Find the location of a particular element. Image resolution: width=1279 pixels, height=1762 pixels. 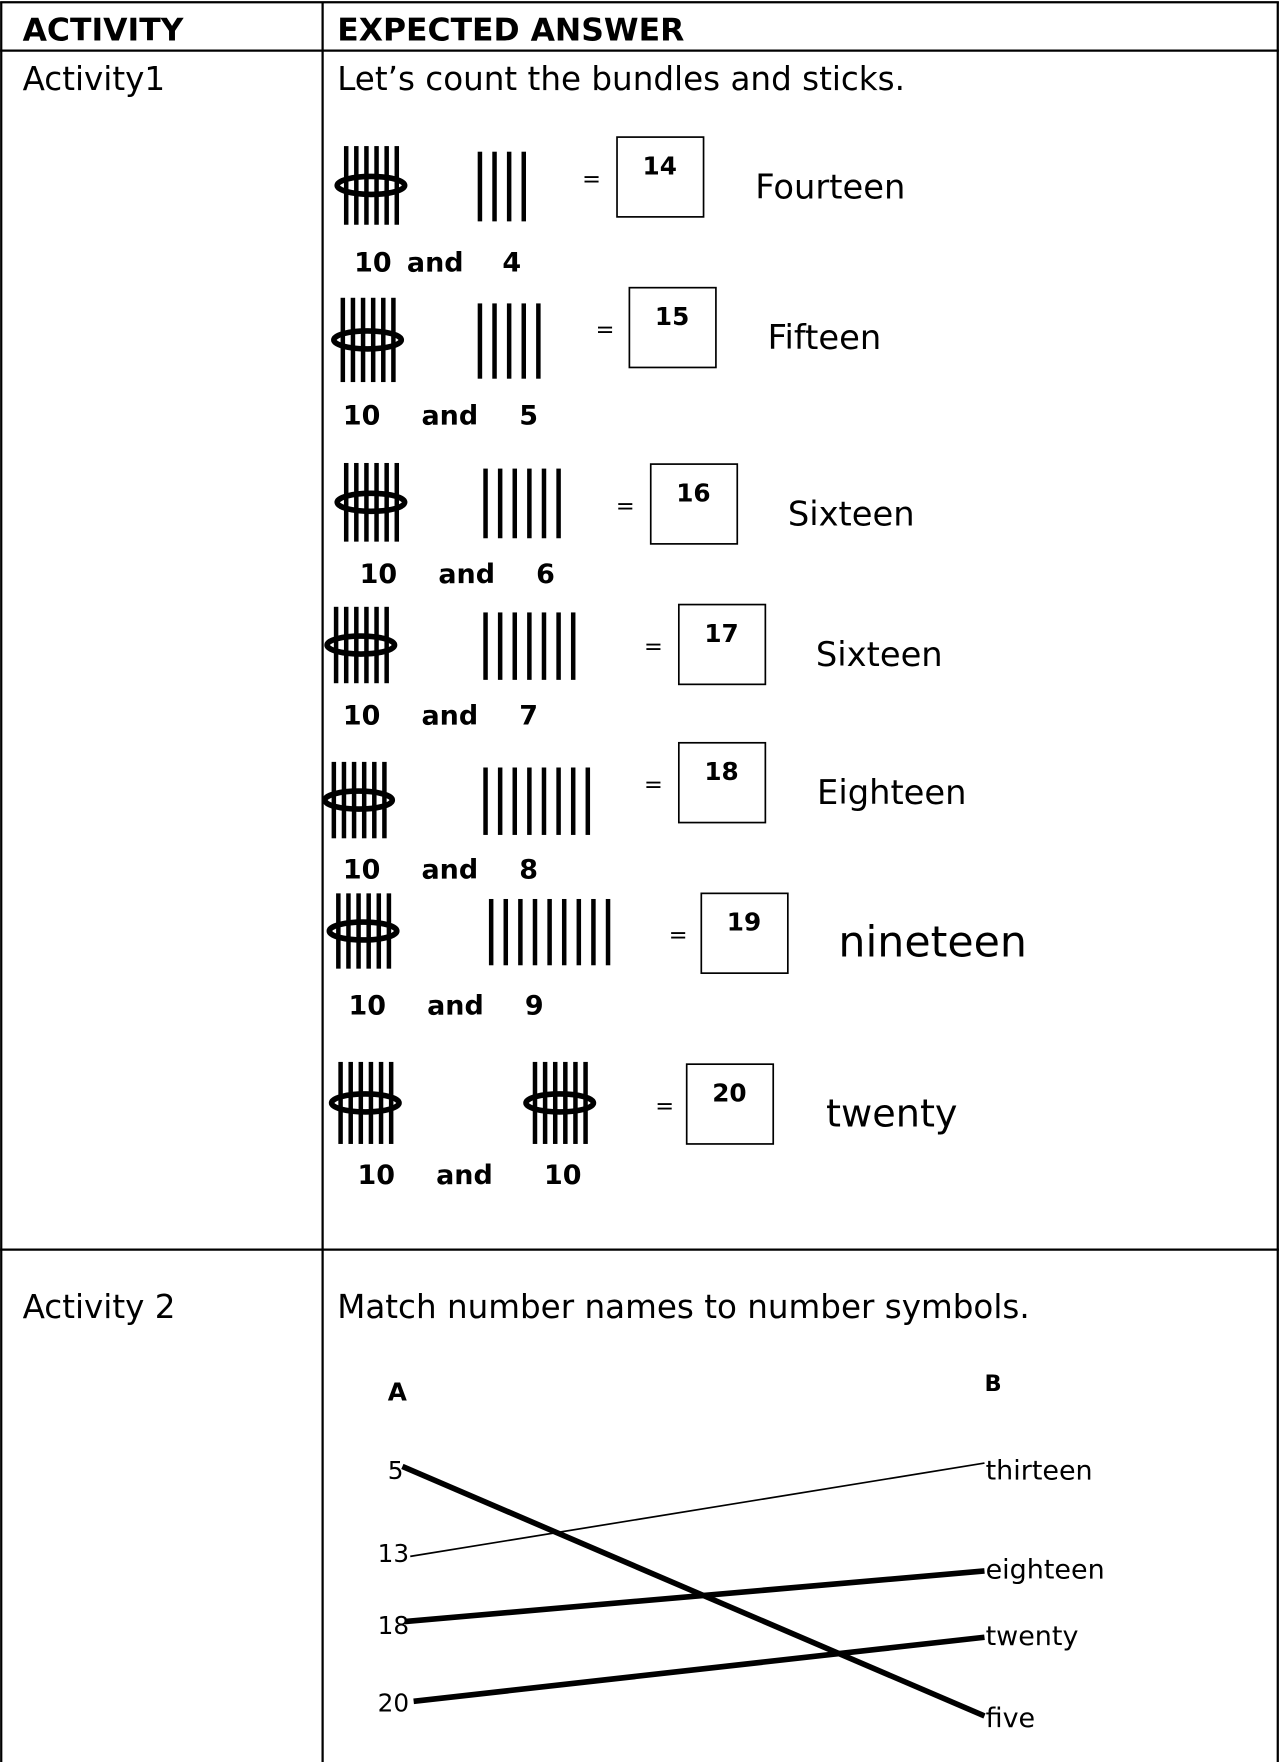

answer: 14 is located at coordinates (660, 165).